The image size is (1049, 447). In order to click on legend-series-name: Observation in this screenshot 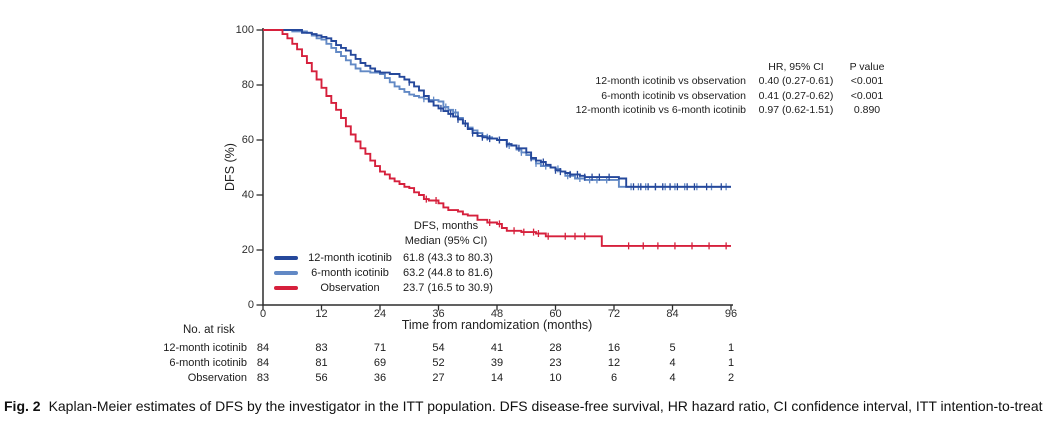, I will do `click(350, 288)`.